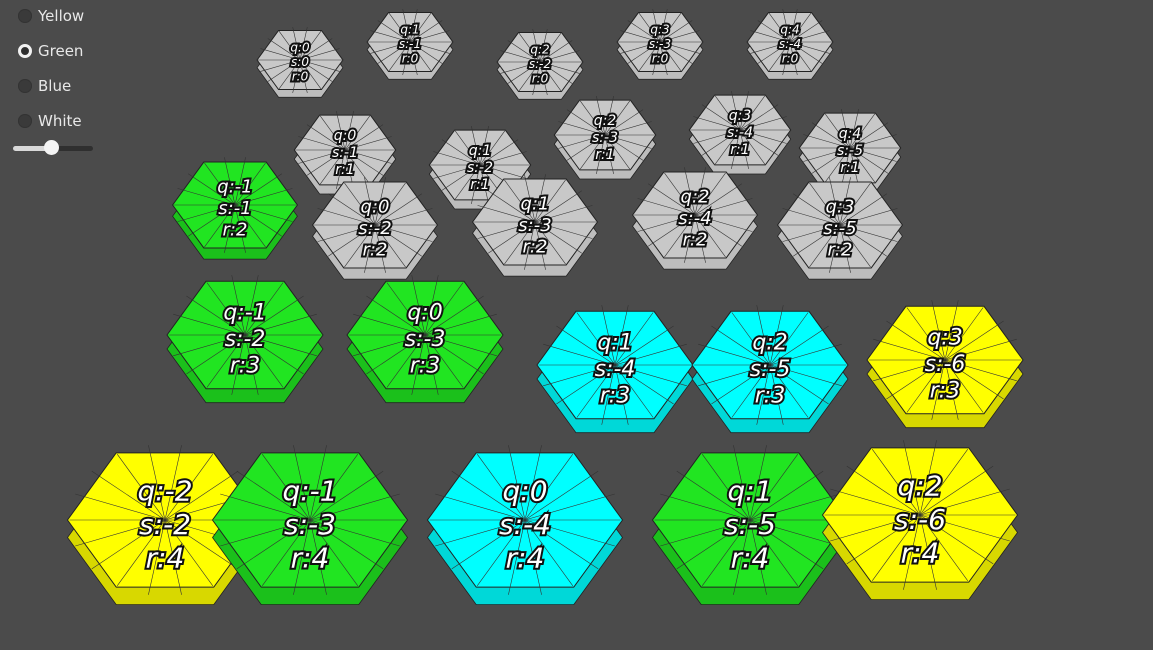  I want to click on hex-tile: q:2s:-2r:0, so click(540, 64).